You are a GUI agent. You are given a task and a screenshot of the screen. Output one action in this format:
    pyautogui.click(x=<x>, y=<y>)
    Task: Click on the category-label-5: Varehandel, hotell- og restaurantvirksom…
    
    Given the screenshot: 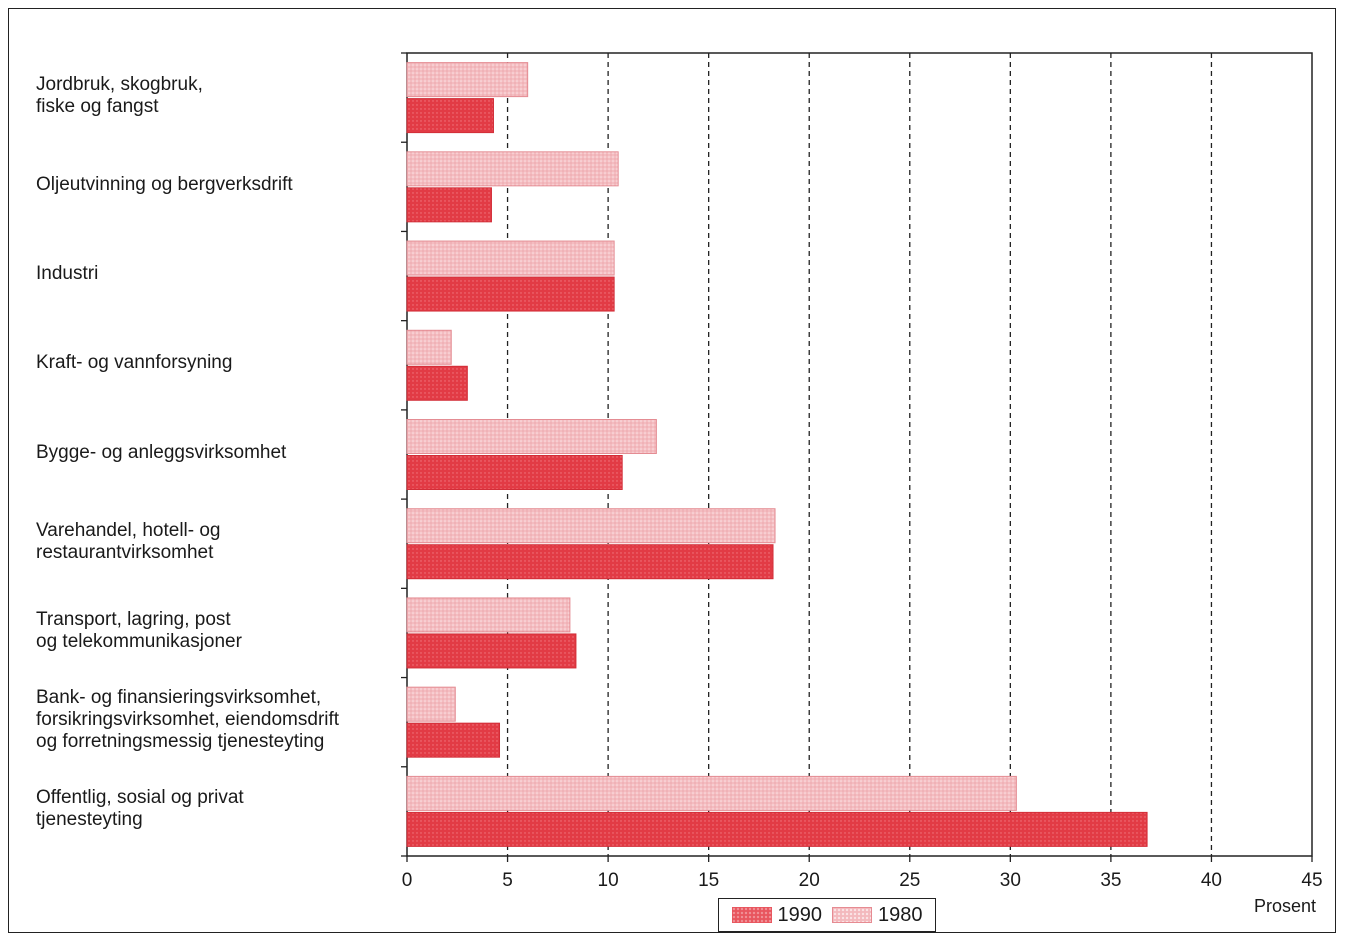 What is the action you would take?
    pyautogui.click(x=128, y=541)
    